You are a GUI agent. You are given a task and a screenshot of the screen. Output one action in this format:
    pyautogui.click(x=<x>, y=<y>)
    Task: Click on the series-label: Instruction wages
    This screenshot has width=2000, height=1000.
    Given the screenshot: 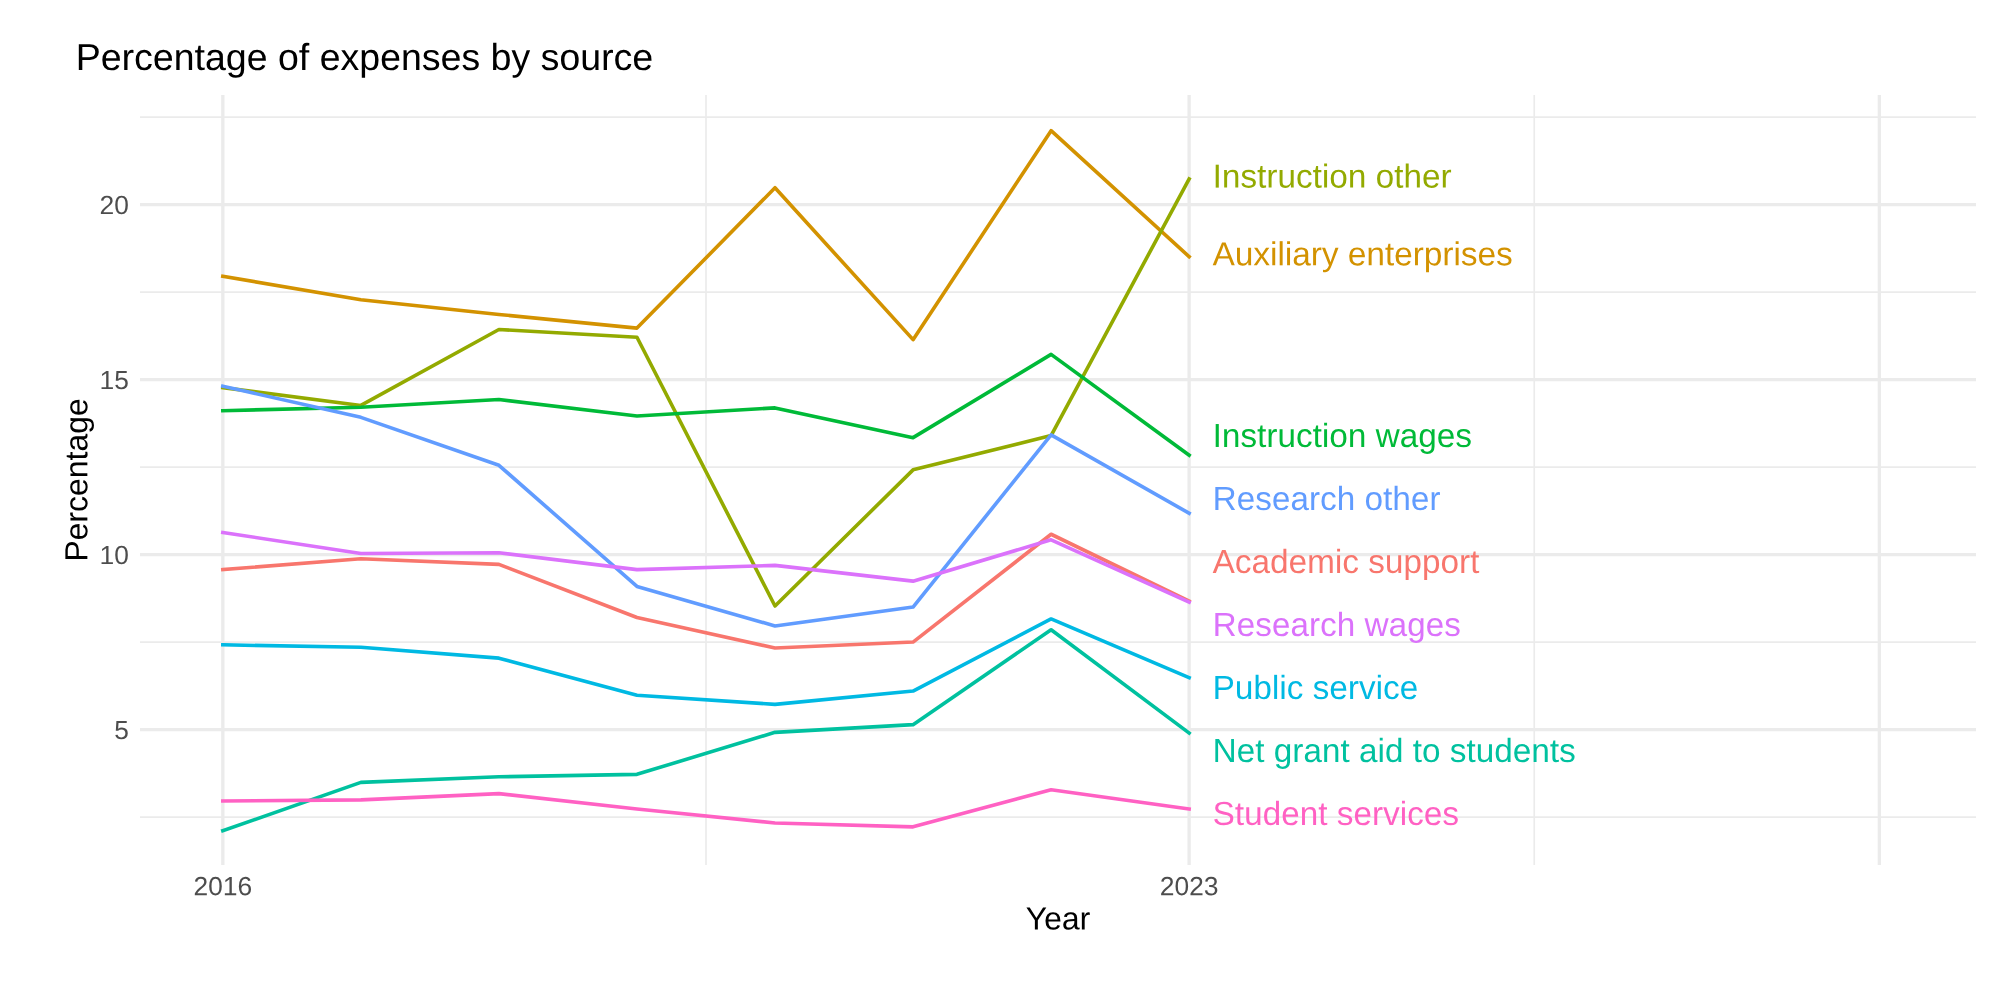 What is the action you would take?
    pyautogui.click(x=1343, y=438)
    